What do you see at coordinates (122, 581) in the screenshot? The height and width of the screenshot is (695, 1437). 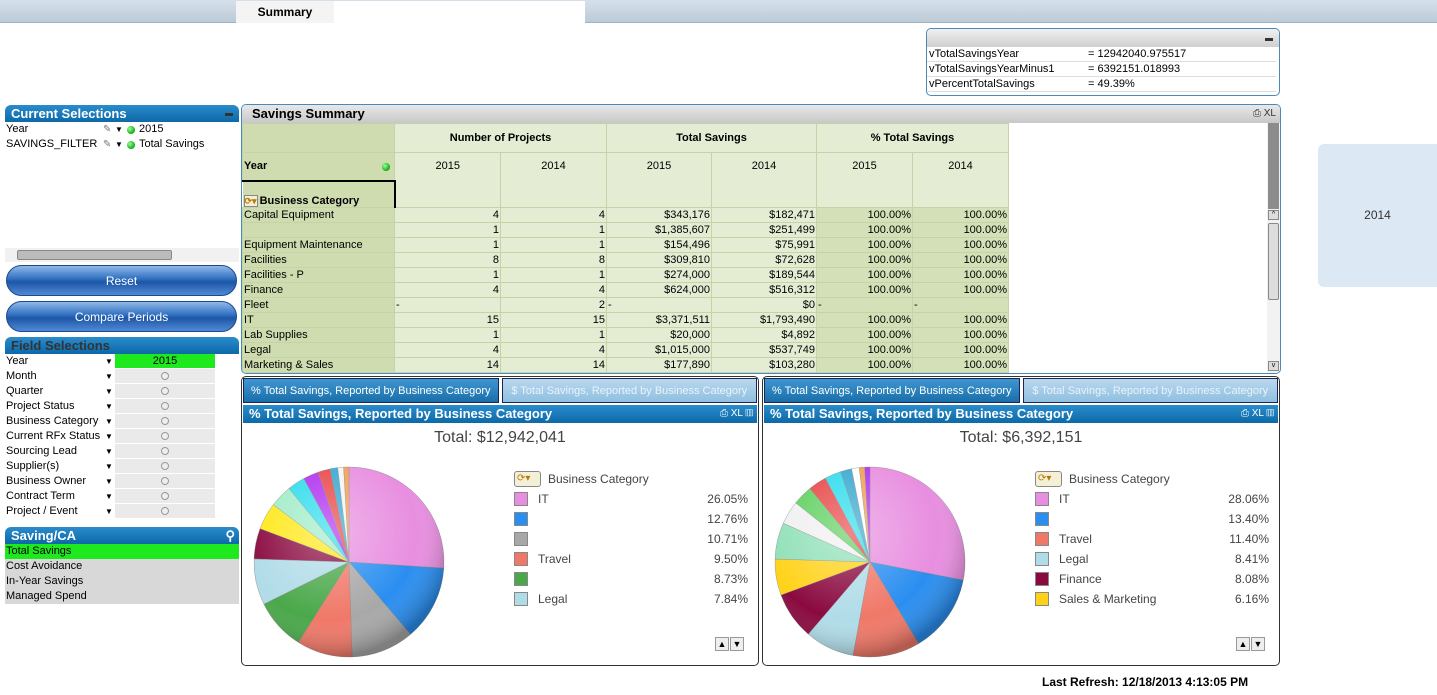 I see `listbox-item: In-Year Savings` at bounding box center [122, 581].